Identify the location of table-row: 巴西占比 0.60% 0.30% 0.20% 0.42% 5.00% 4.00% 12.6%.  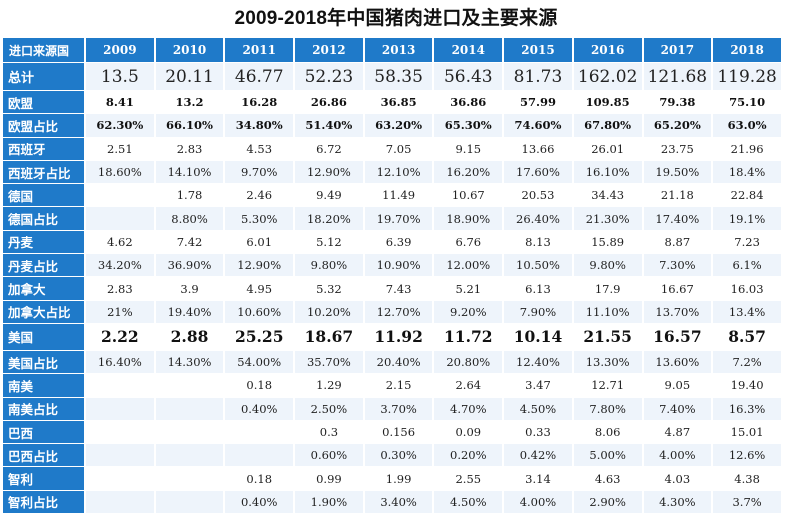
(393, 456).